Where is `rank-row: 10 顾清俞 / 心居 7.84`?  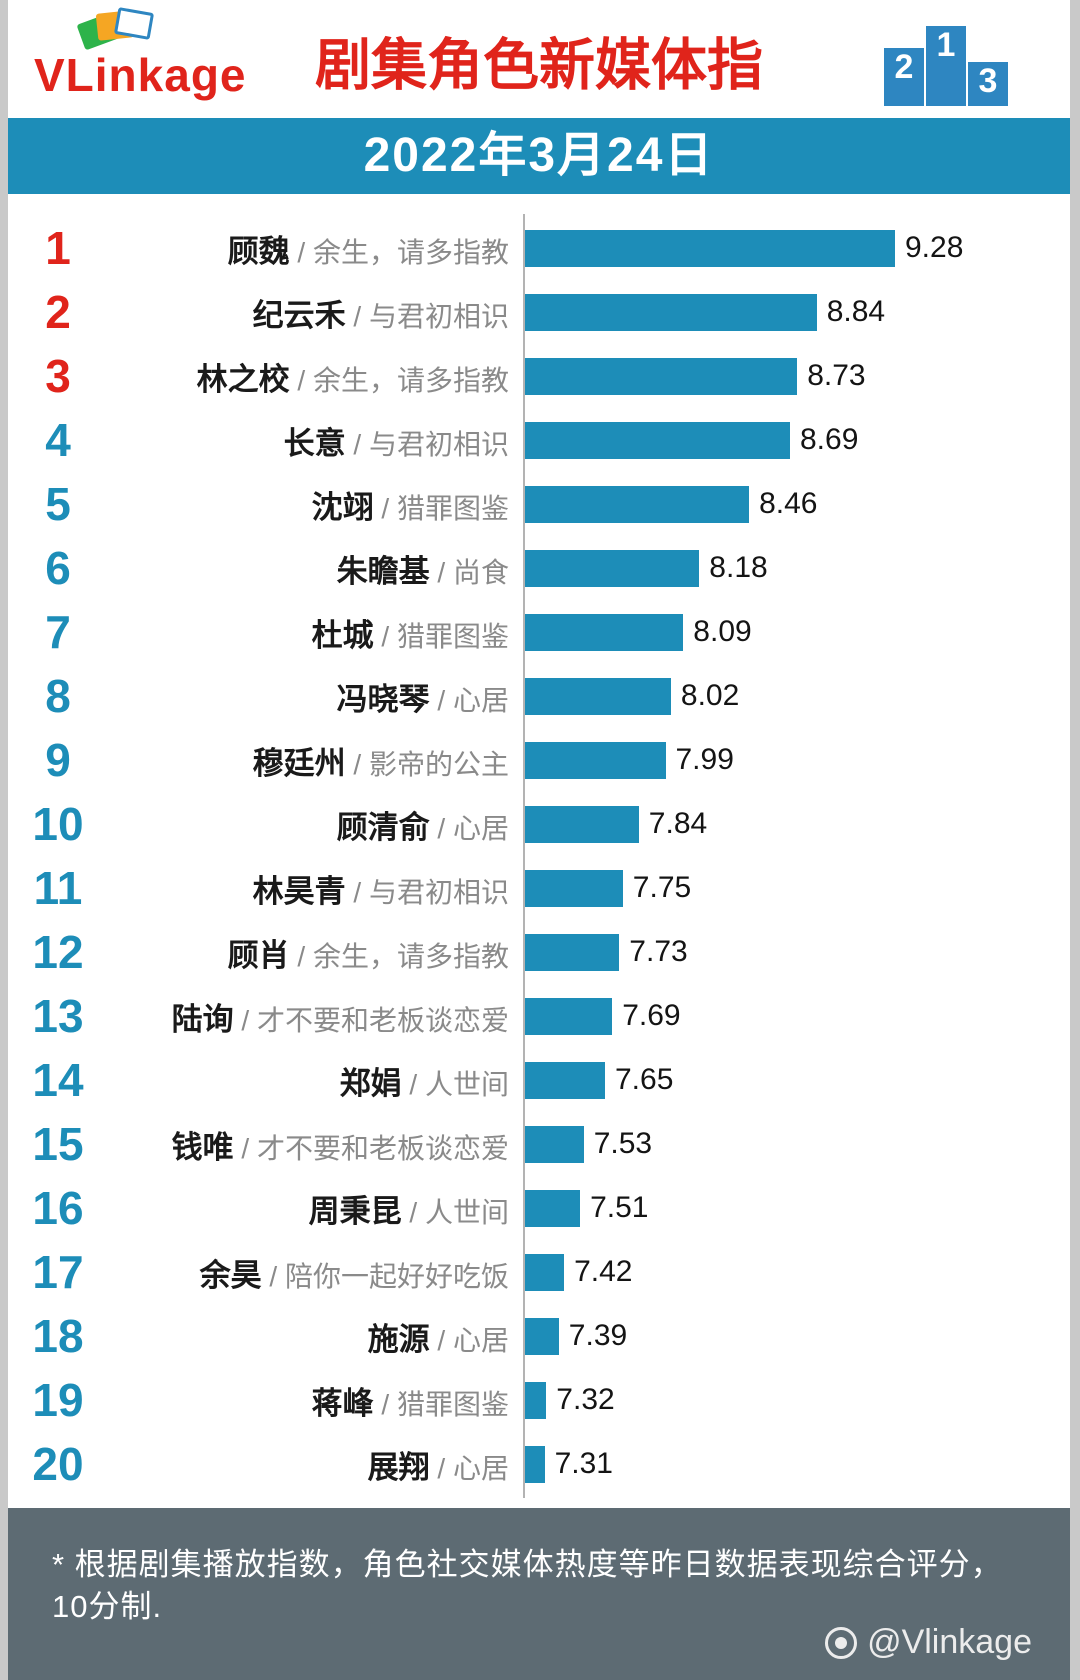 rank-row: 10 顾清俞 / 心居 7.84 is located at coordinates (539, 824).